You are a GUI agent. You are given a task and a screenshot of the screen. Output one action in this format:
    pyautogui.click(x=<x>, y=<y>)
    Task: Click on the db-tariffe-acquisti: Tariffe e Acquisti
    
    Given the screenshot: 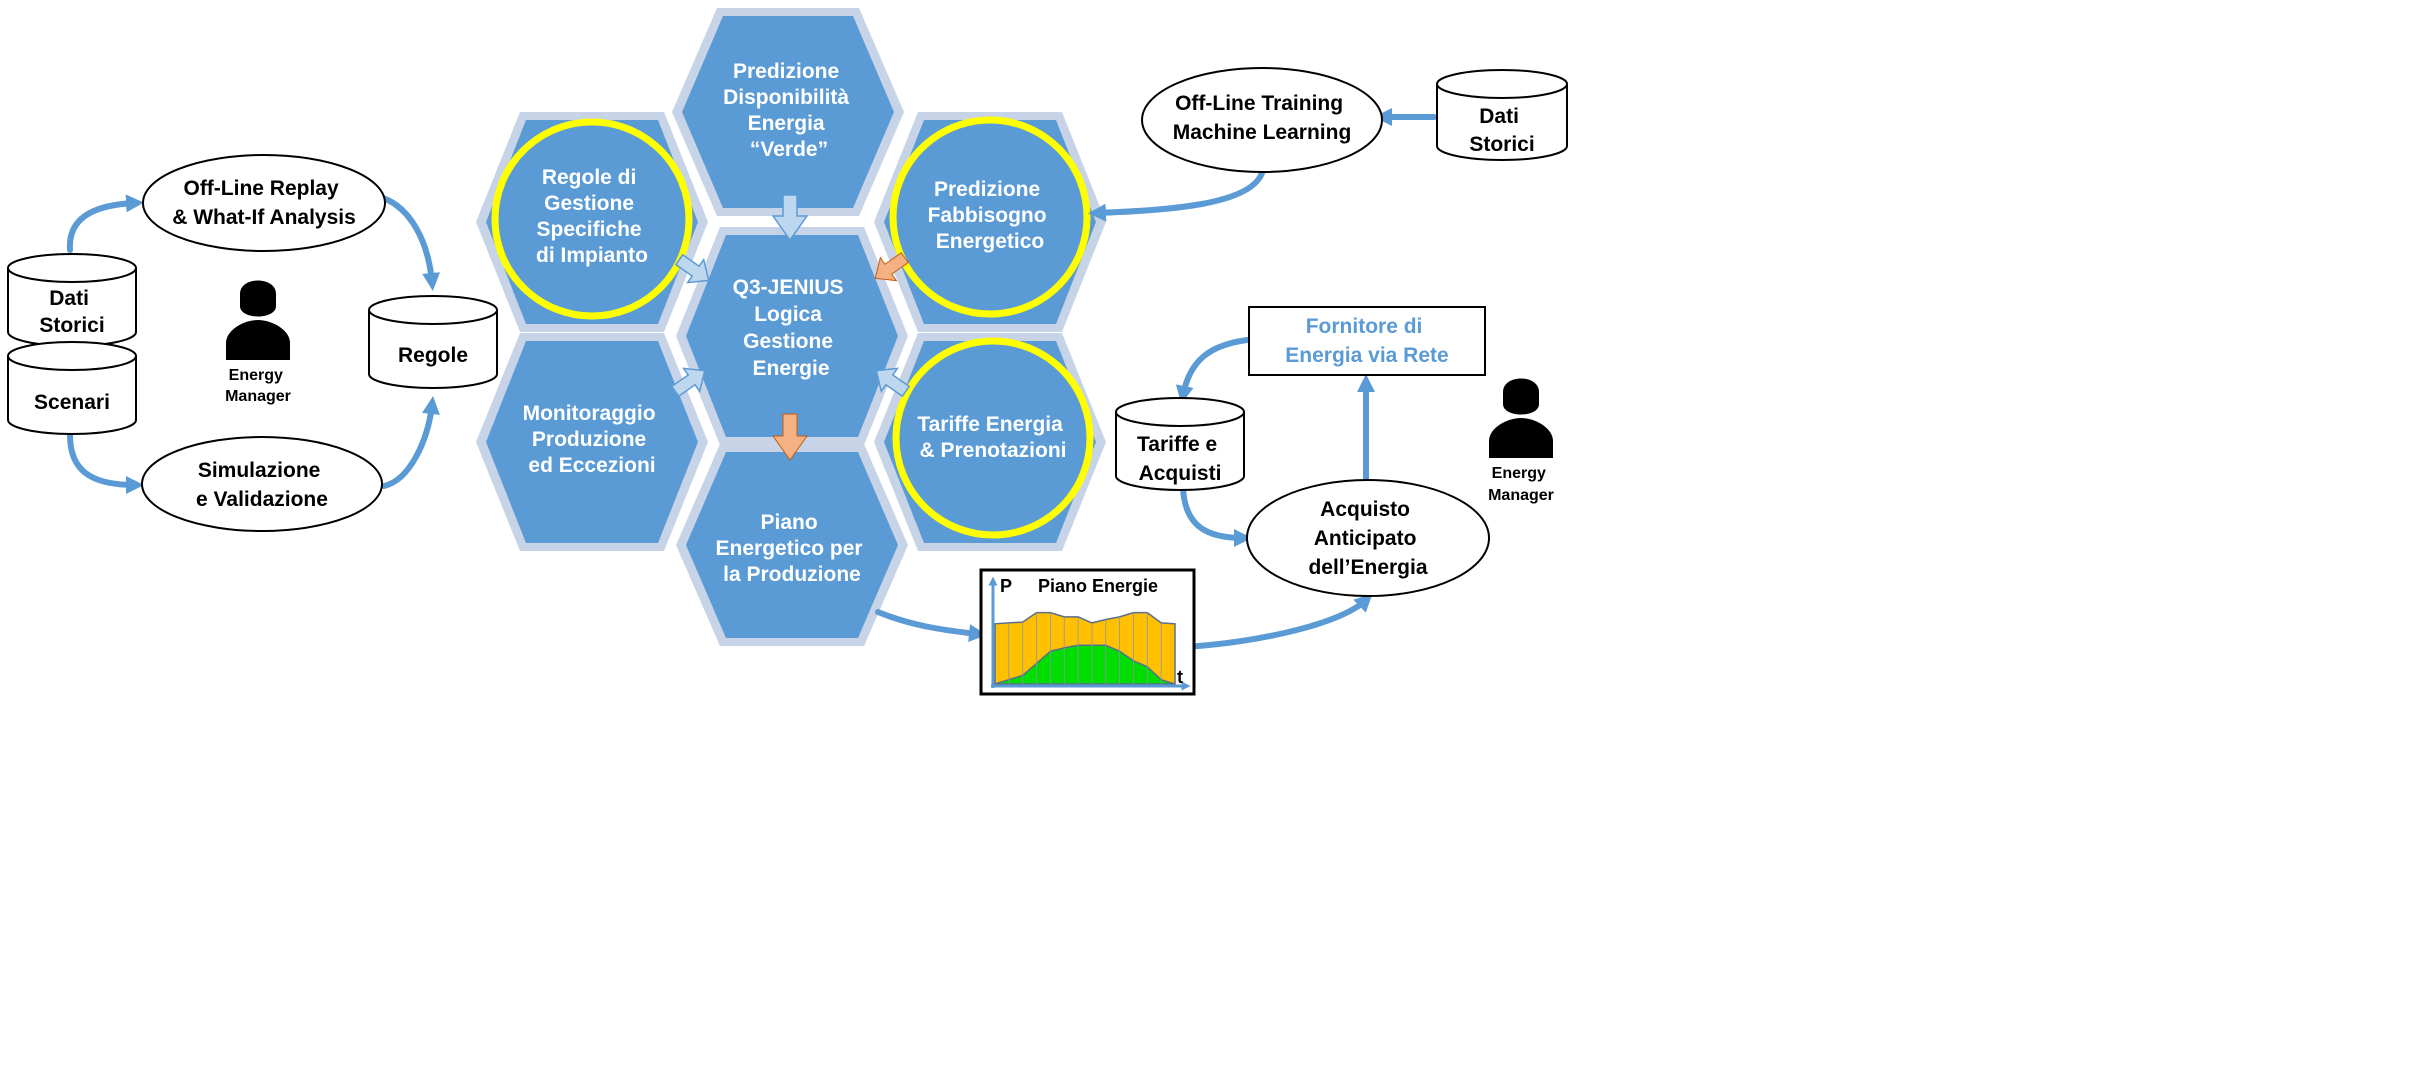 What is the action you would take?
    pyautogui.click(x=1180, y=444)
    